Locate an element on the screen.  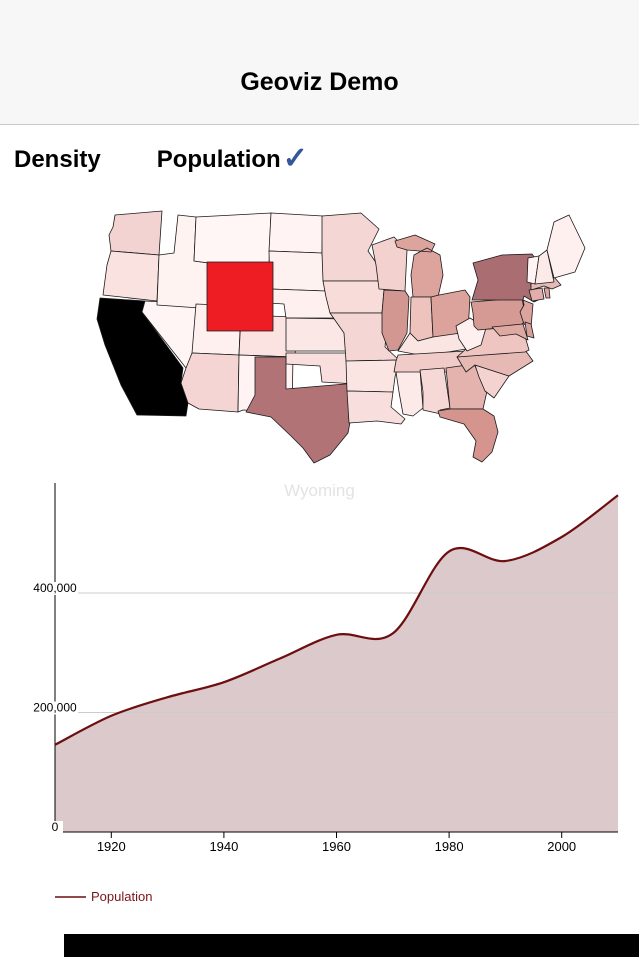
state-montana is located at coordinates (232, 239).